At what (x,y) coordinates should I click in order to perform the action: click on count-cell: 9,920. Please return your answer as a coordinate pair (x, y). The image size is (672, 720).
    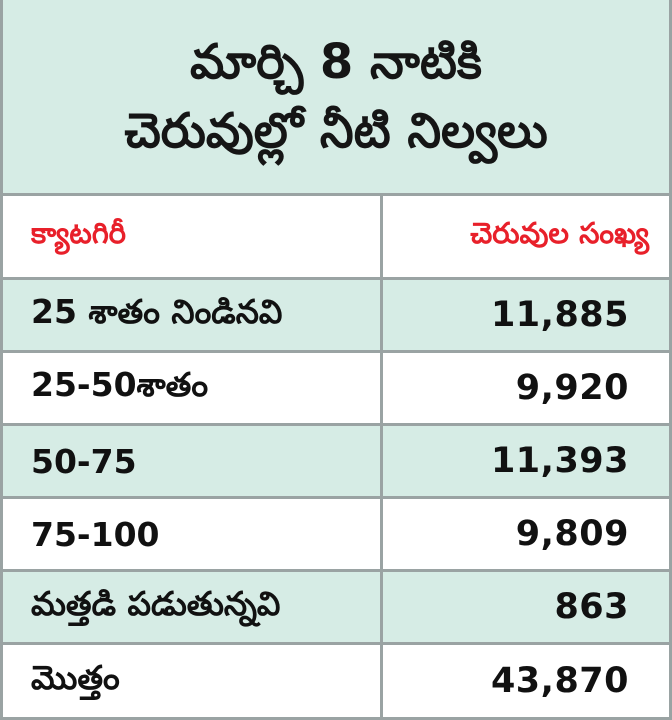
    Looking at the image, I should click on (572, 388).